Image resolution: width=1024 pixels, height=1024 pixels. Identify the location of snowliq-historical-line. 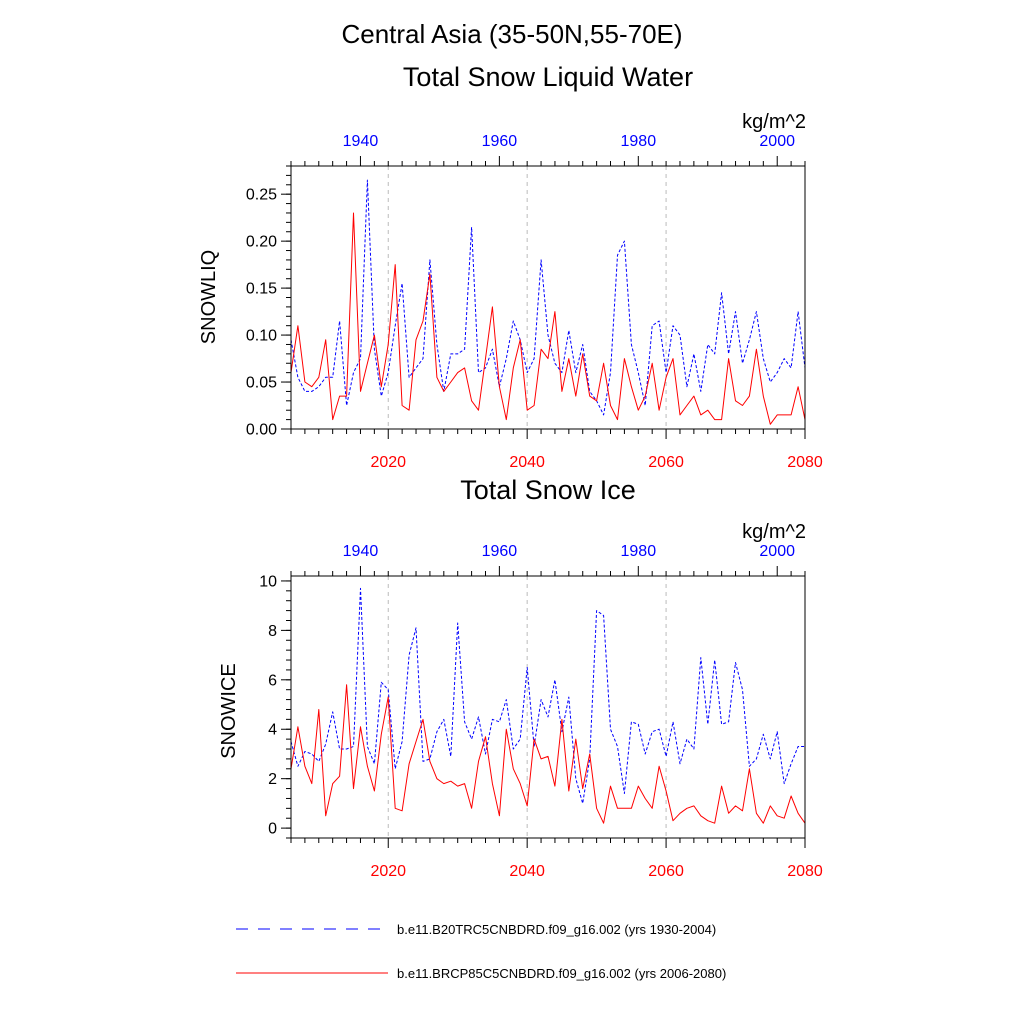
(548, 297).